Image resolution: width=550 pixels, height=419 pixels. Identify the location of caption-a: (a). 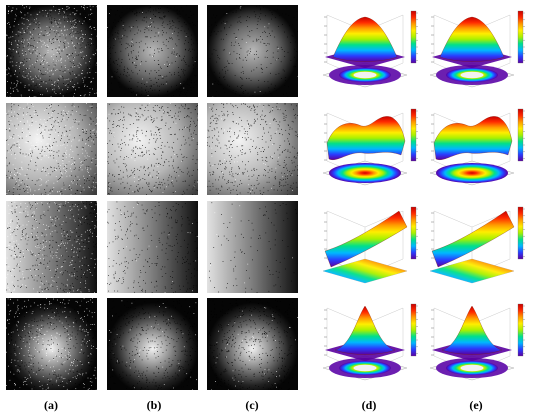
(51, 405).